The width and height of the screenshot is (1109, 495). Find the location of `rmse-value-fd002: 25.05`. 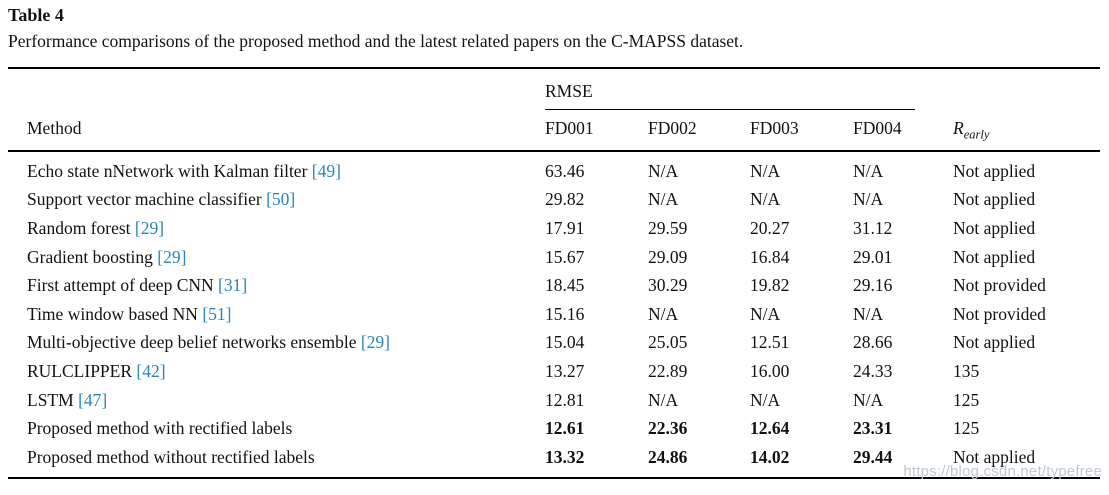

rmse-value-fd002: 25.05 is located at coordinates (668, 342).